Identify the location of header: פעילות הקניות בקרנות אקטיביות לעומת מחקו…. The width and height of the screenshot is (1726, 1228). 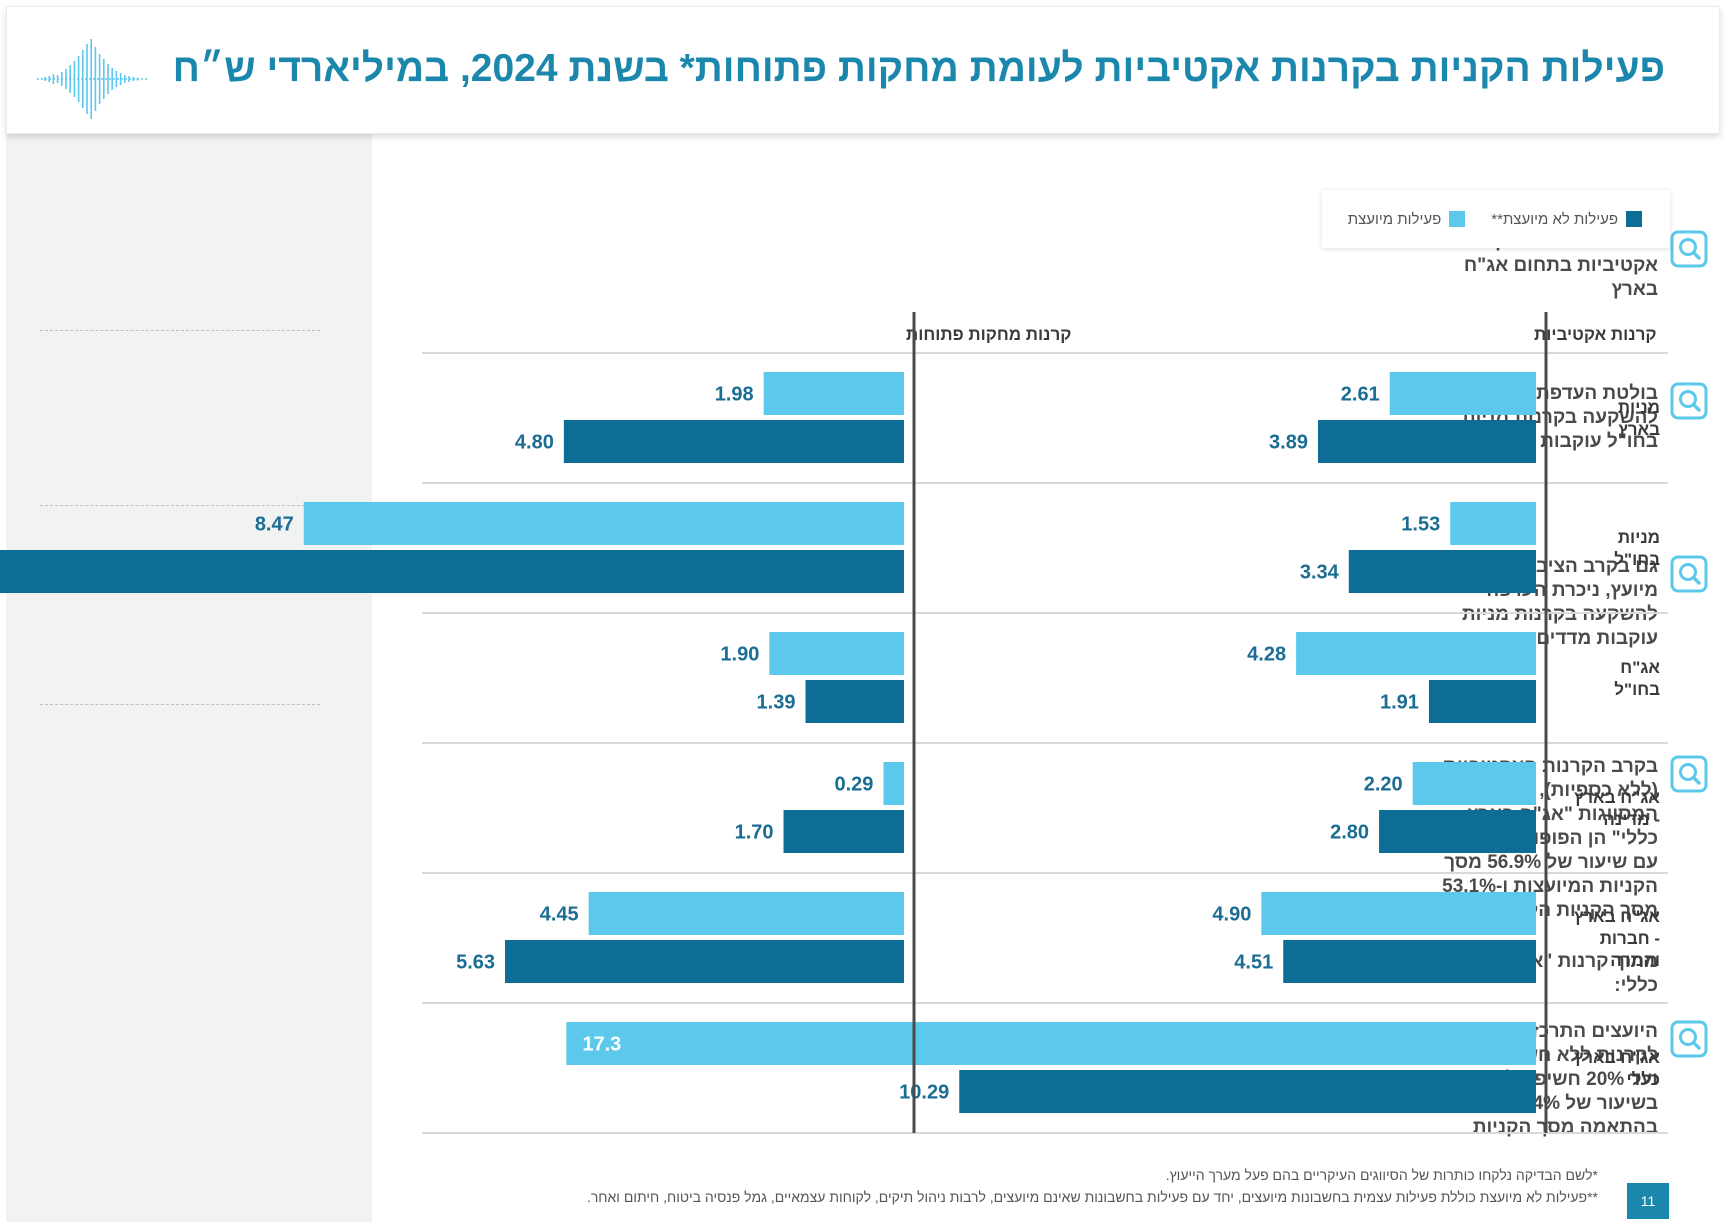
(863, 70).